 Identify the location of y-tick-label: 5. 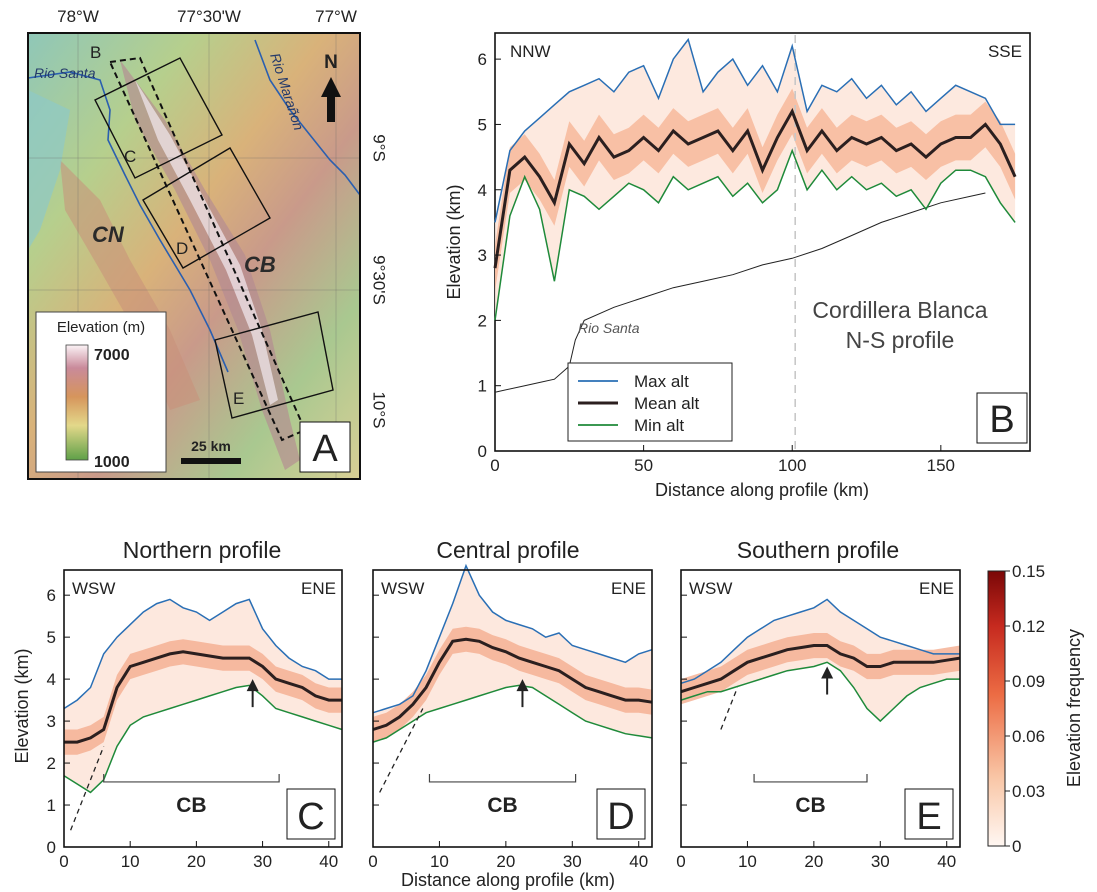
(482, 124).